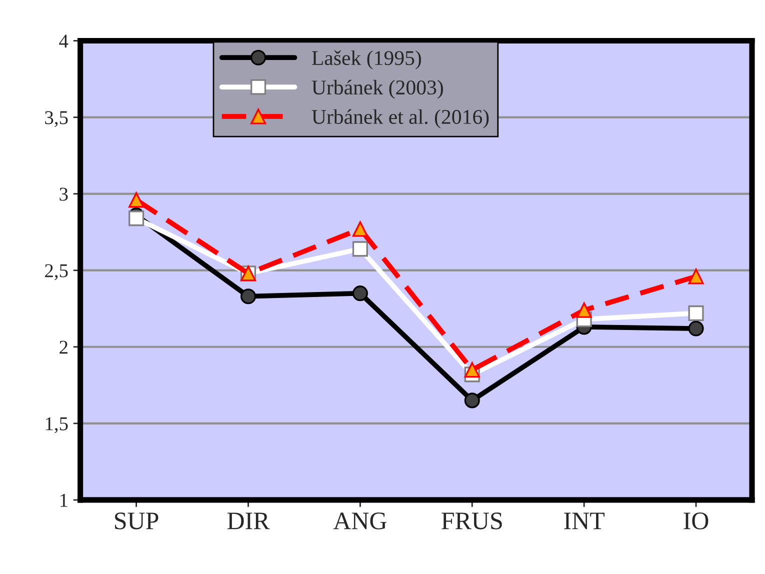  What do you see at coordinates (64, 500) in the screenshot?
I see `y-tick-label: 1` at bounding box center [64, 500].